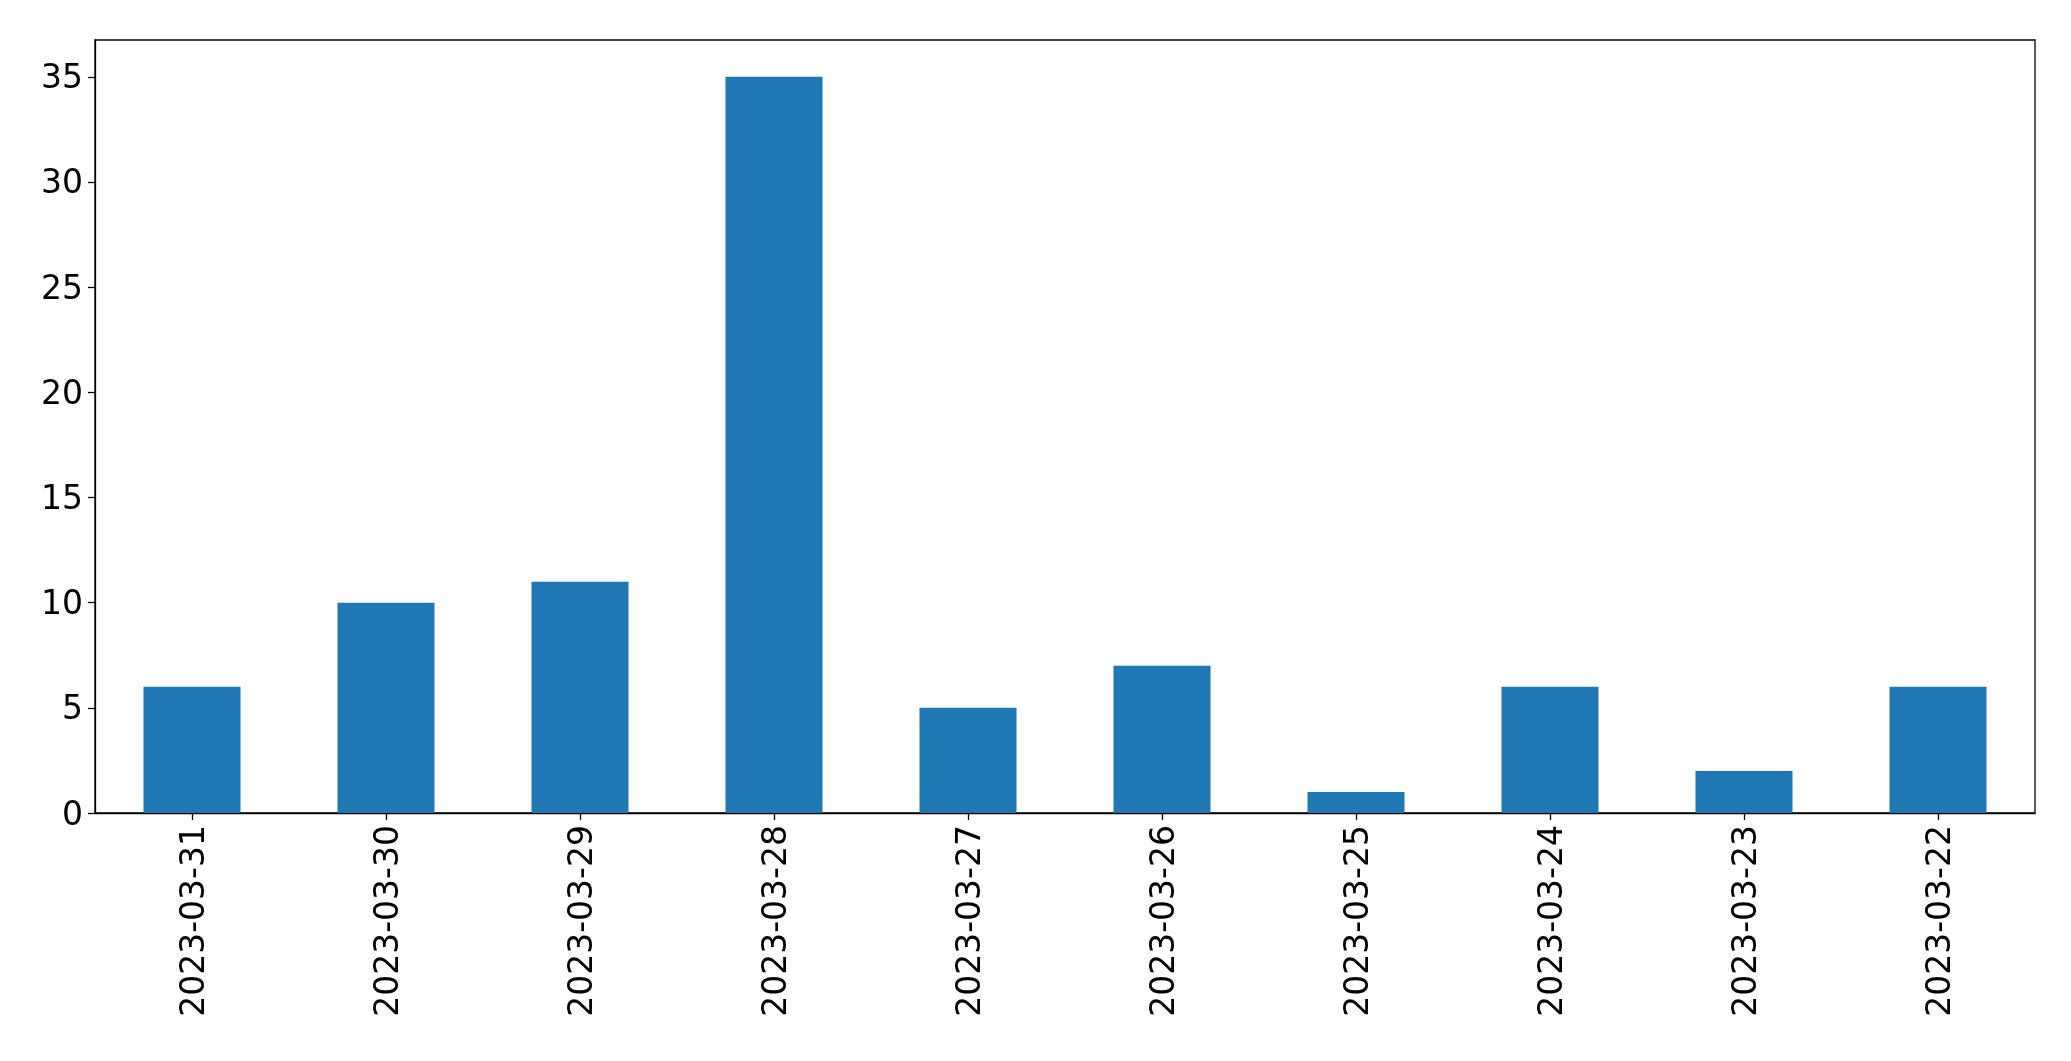 Image resolution: width=2071 pixels, height=1061 pixels. Describe the element at coordinates (1550, 921) in the screenshot. I see `x-tick-label: 2023-03-24` at that location.